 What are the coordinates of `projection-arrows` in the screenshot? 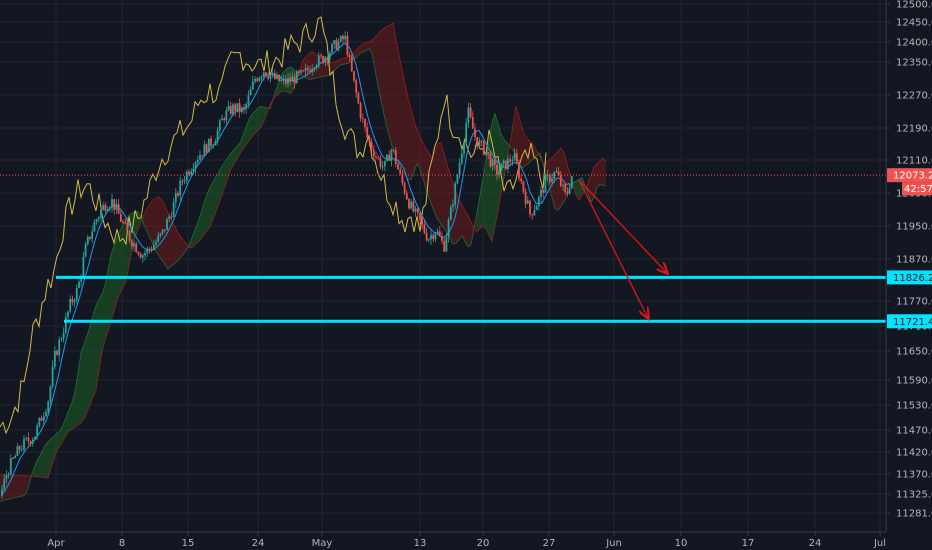 It's located at (622, 248).